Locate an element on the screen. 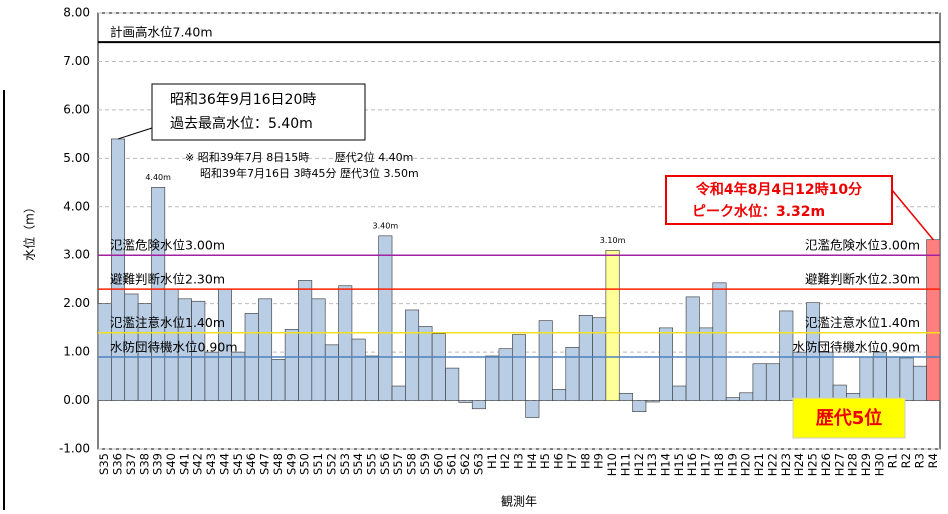 The width and height of the screenshot is (948, 514). x-tick-label: H24 is located at coordinates (799, 464).